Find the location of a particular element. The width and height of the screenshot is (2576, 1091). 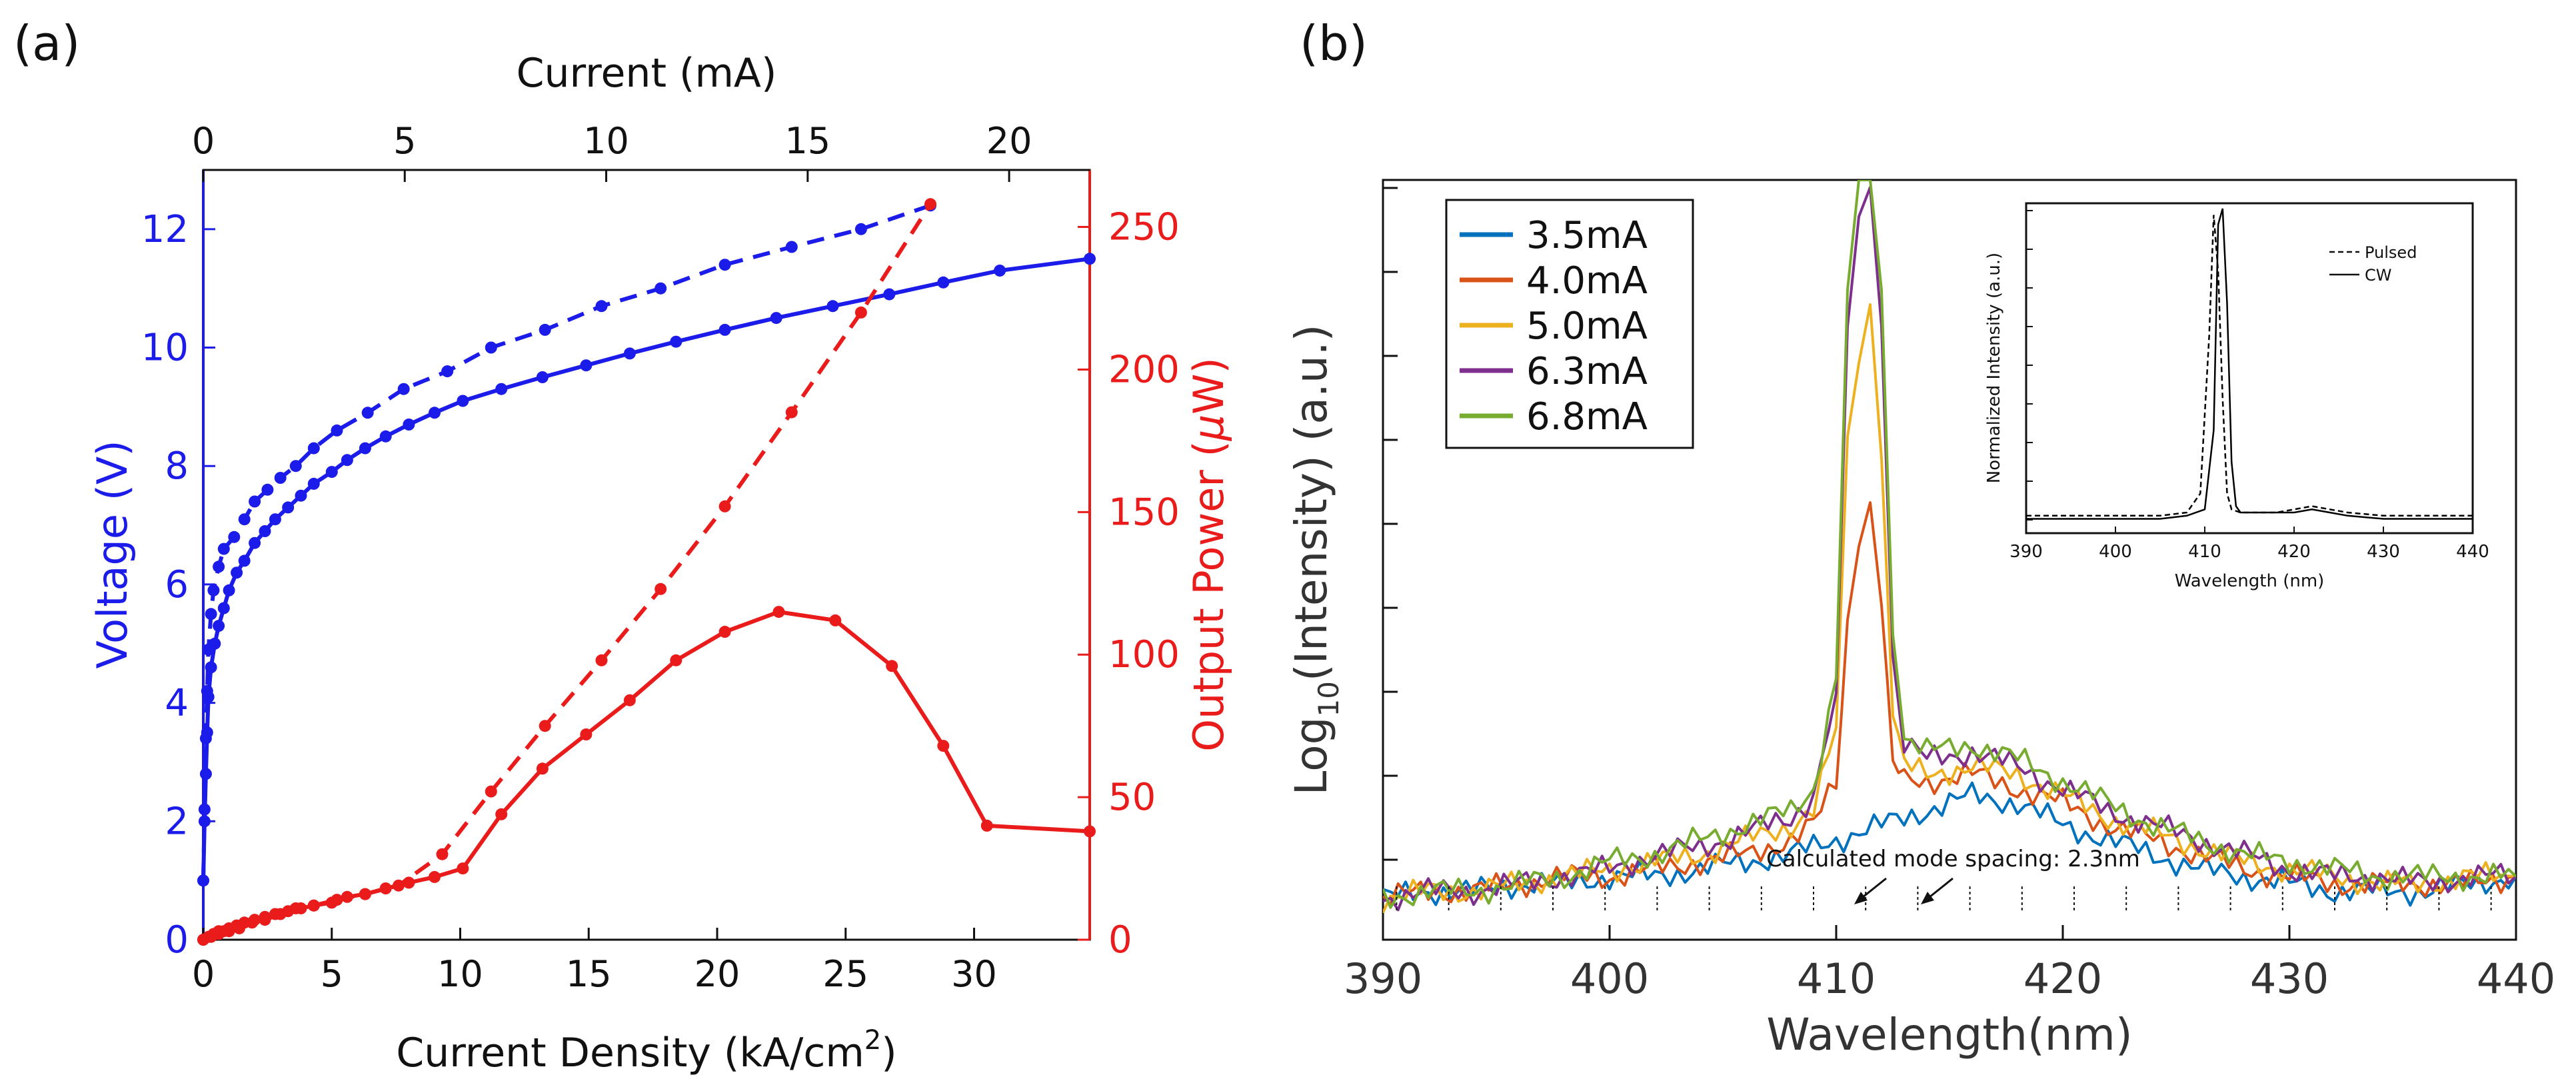

b-xtick-label: 390 is located at coordinates (1383, 978).